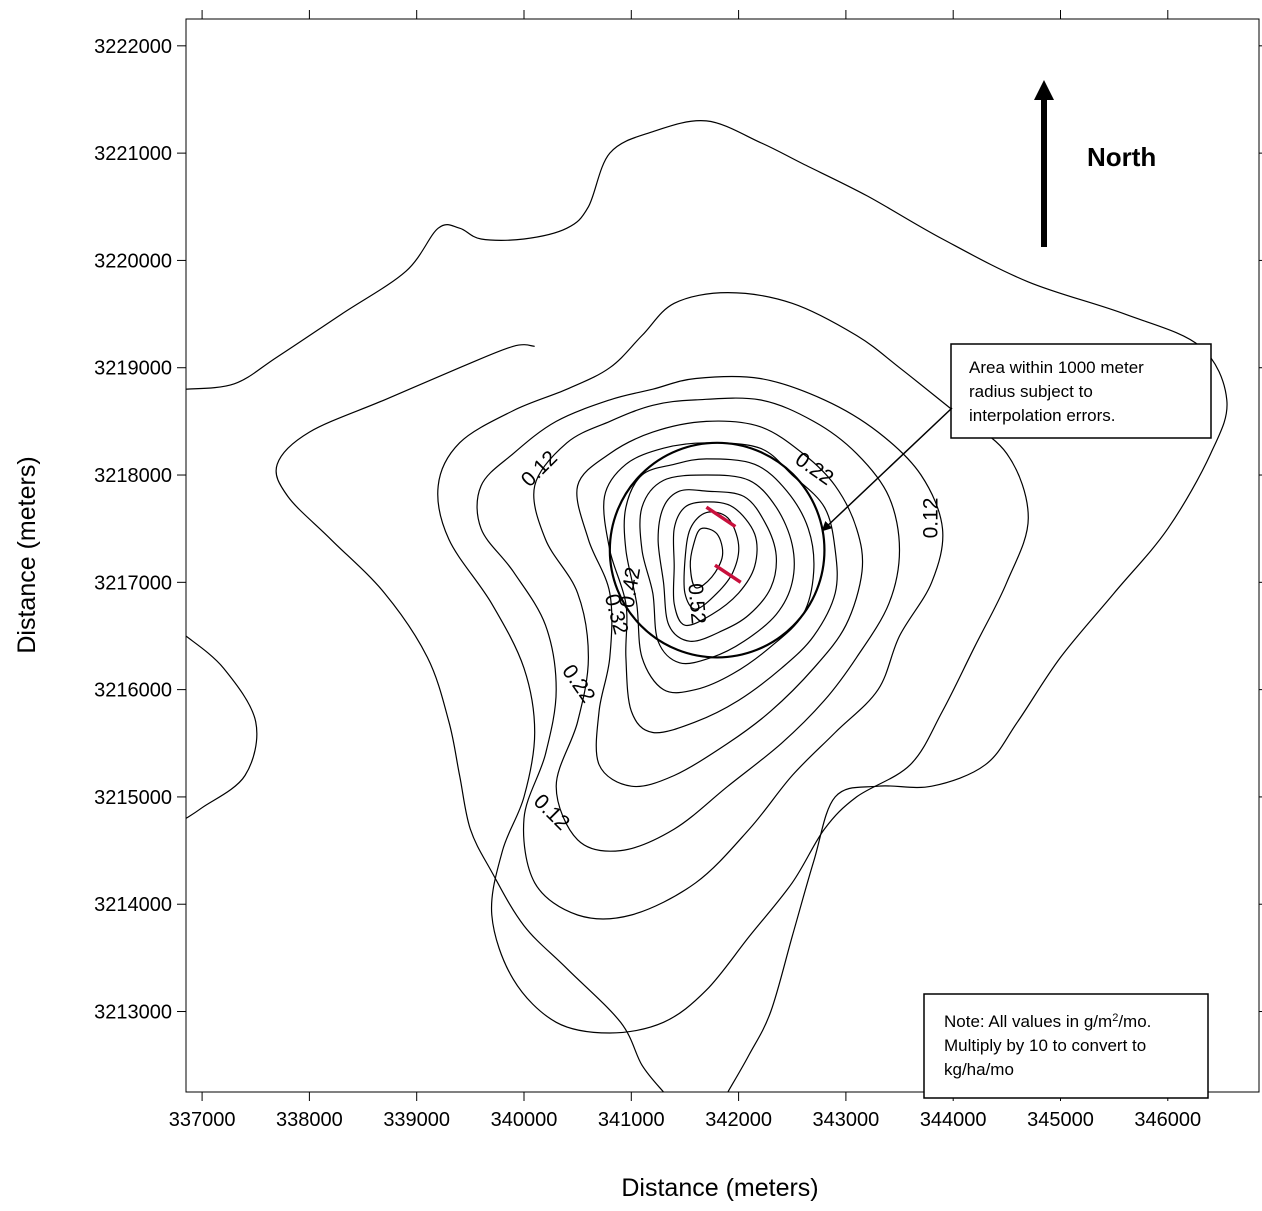 The image size is (1262, 1211). I want to click on callout-line-1: Area within 1000 meter, so click(1056, 367).